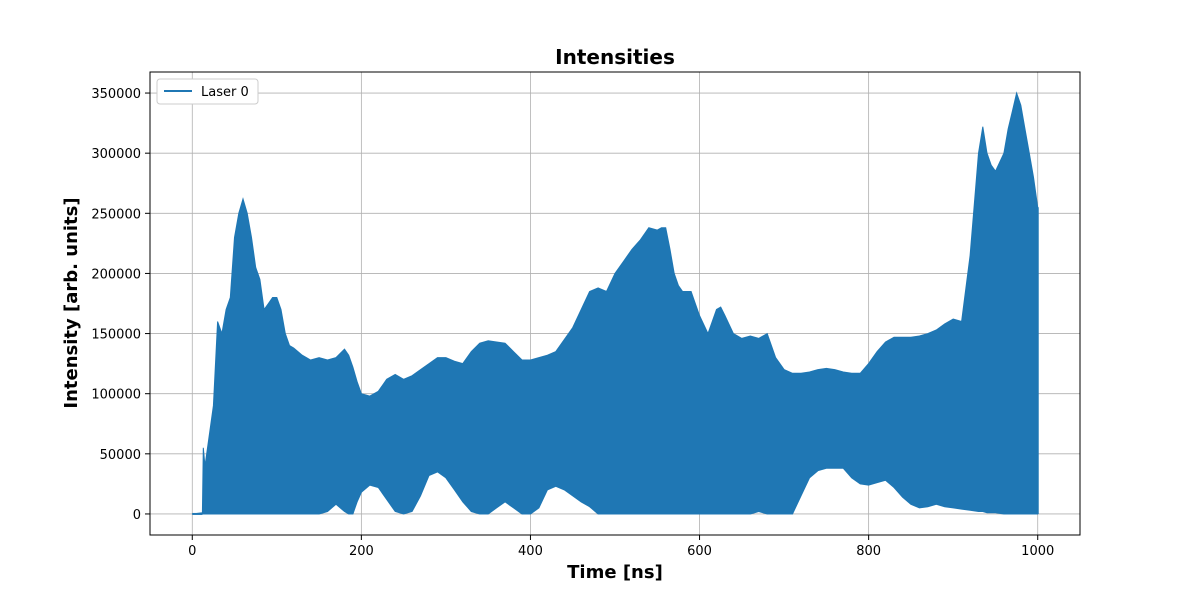  Describe the element at coordinates (361, 551) in the screenshot. I see `x-tick-label: 200` at that location.